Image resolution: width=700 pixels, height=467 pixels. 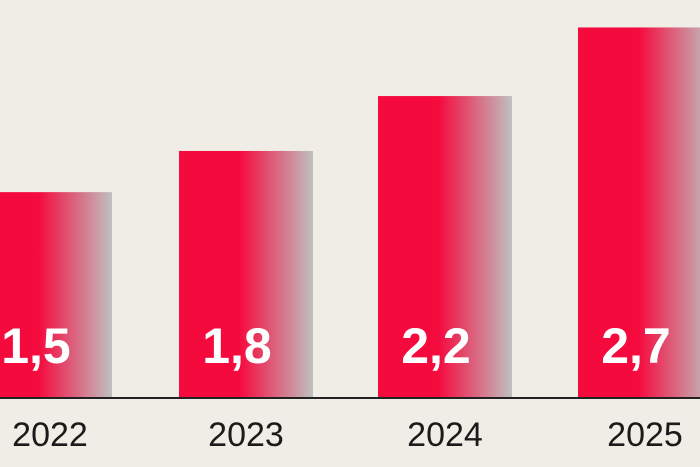 What do you see at coordinates (445, 247) in the screenshot?
I see `bar-2024` at bounding box center [445, 247].